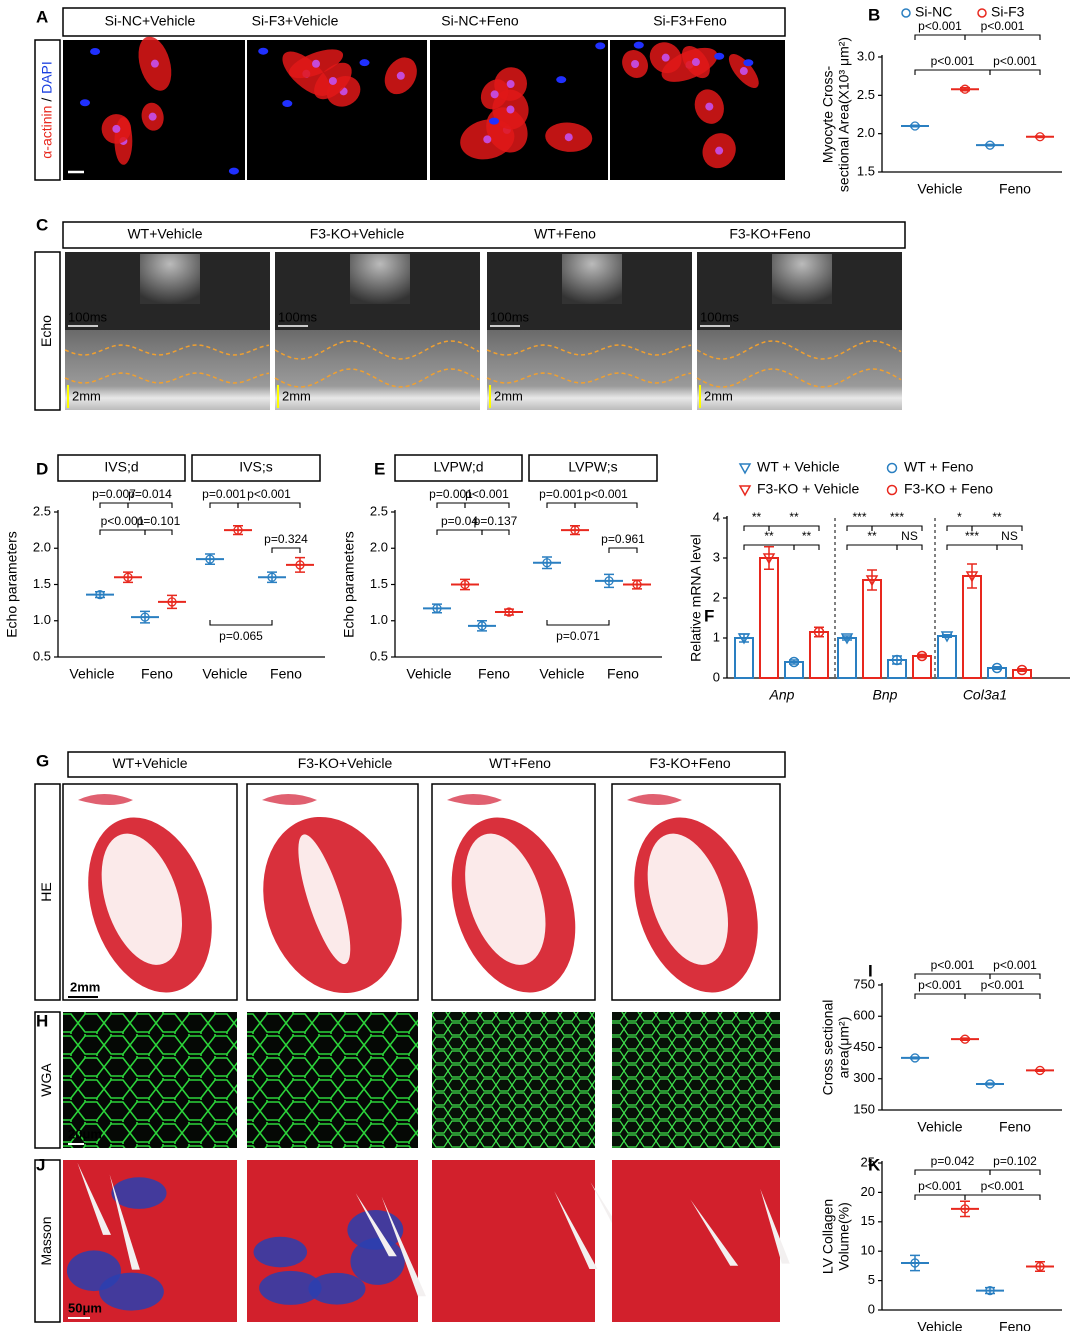 This screenshot has height=1331, width=1084. I want to click on y-tick-label: 25, so click(868, 1161).